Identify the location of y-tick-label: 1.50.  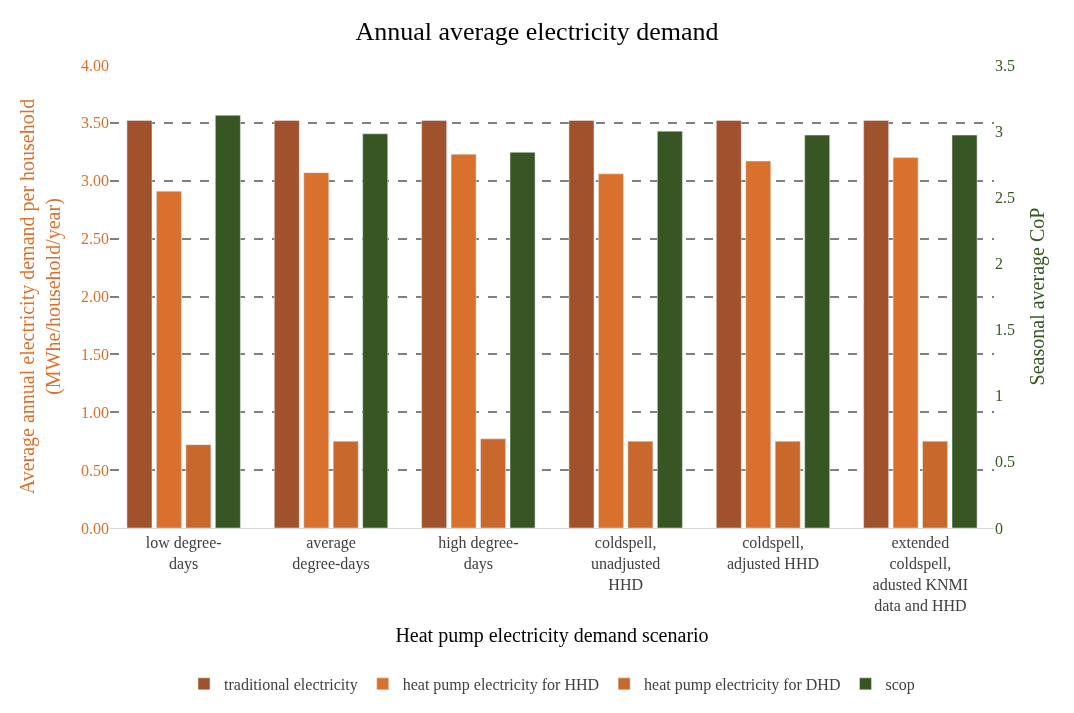
(95, 354).